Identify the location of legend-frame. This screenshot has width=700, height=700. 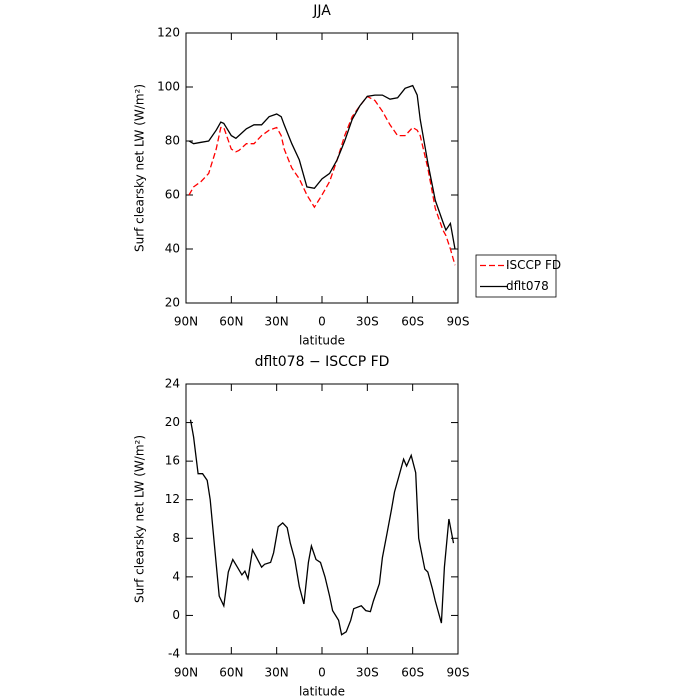
(516, 276).